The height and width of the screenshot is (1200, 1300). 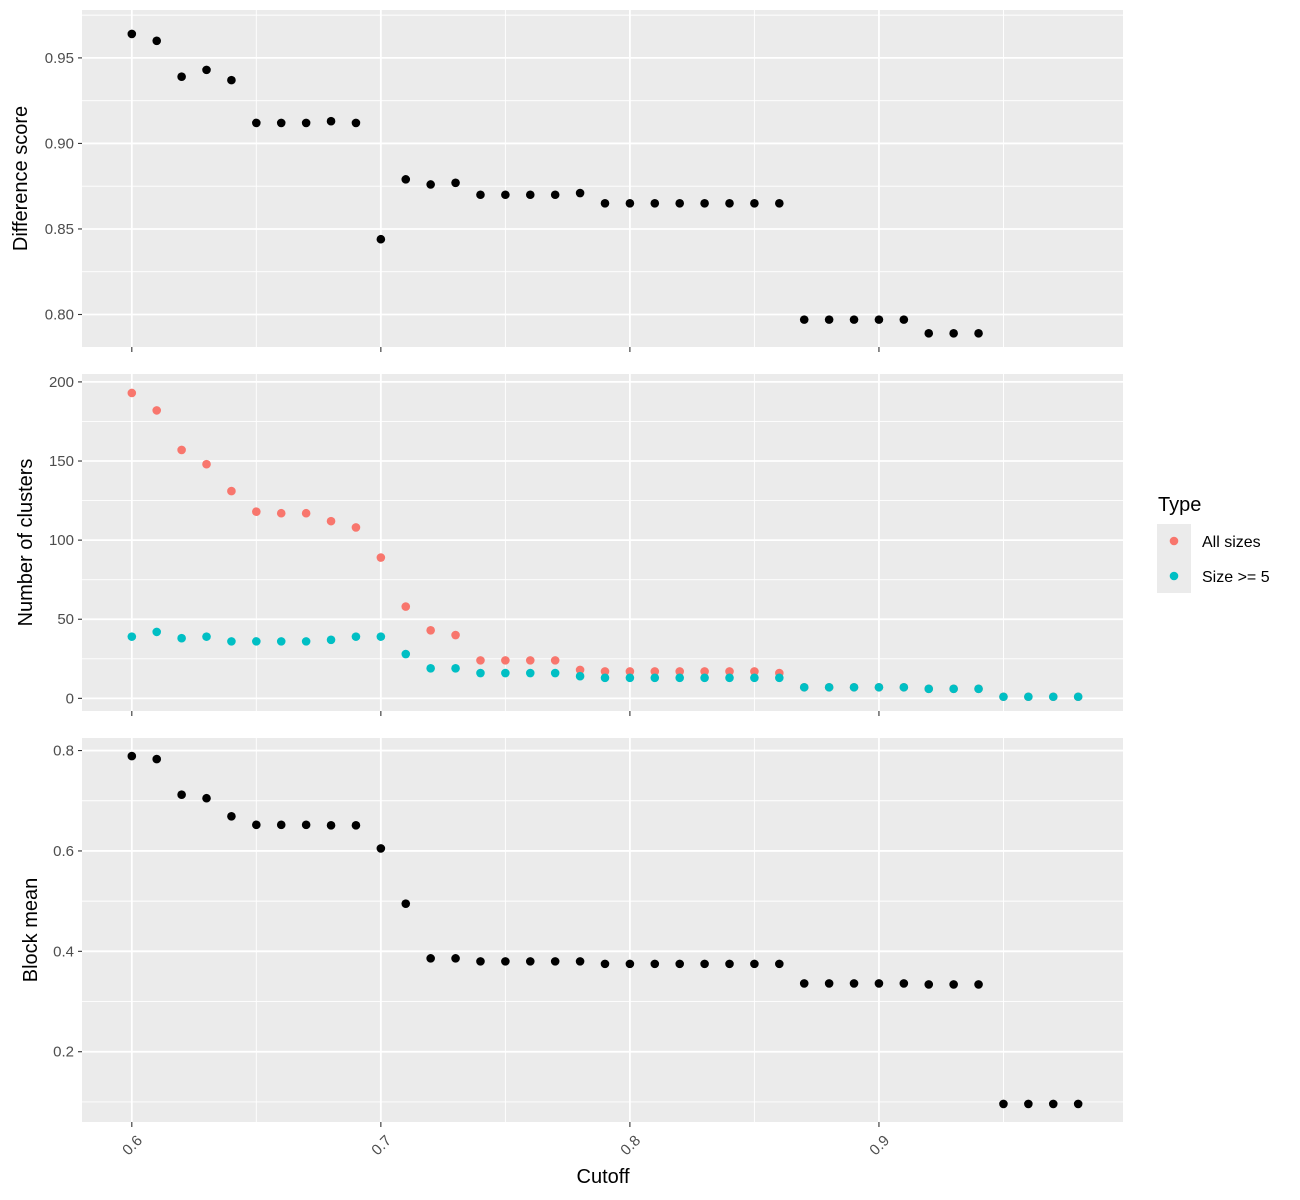 I want to click on y-tick-label: 200, so click(x=61, y=382).